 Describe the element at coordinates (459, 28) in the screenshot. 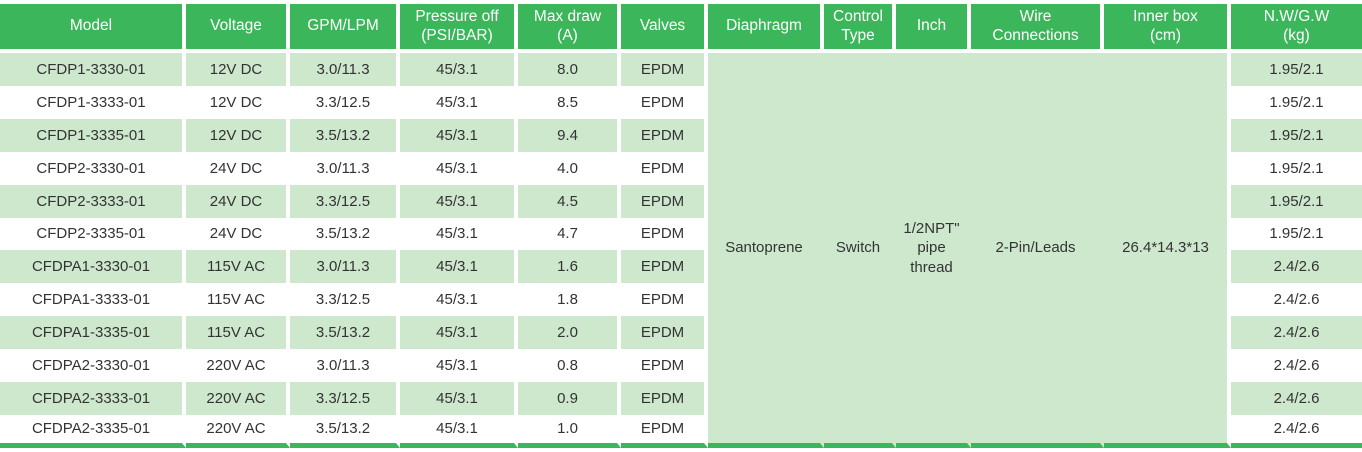

I see `column-header-pressure-off: Pressure off (PSI/BAR)` at that location.